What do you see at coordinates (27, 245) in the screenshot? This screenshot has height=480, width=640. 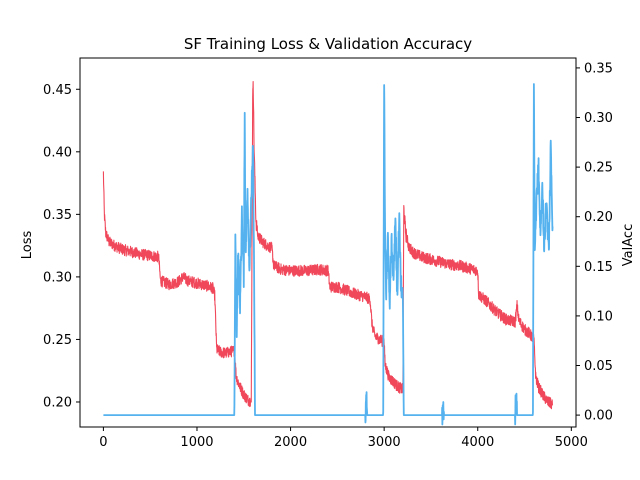 I see `y-axis-left-title: Loss` at bounding box center [27, 245].